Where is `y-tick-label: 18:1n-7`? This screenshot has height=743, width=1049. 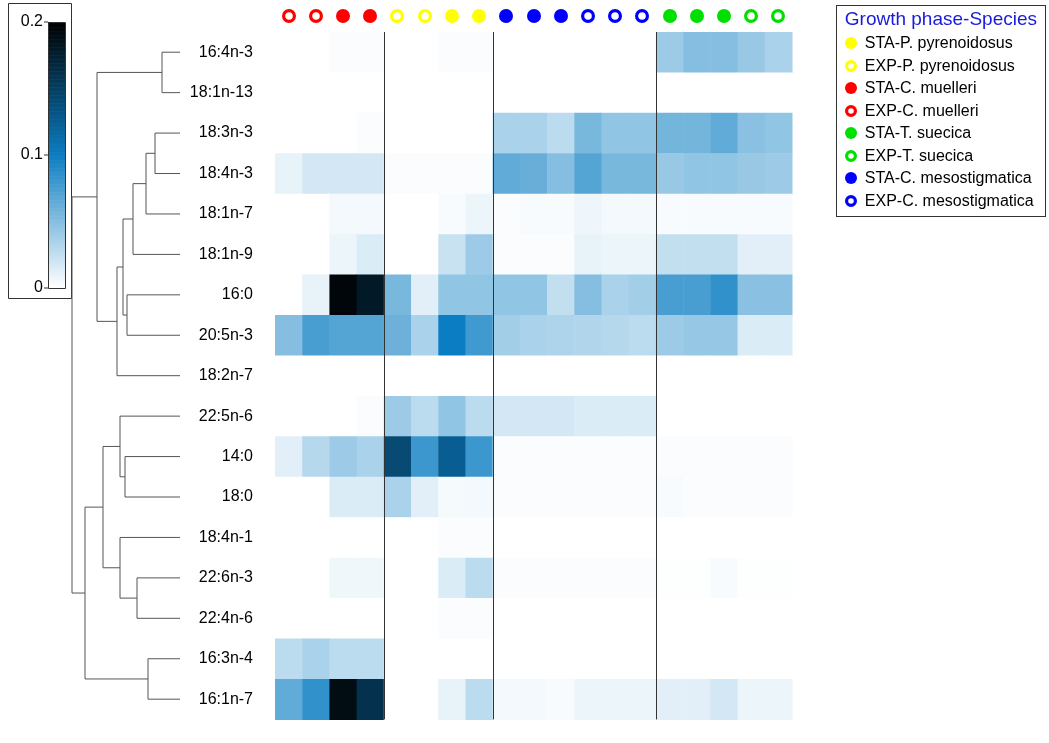
y-tick-label: 18:1n-7 is located at coordinates (226, 213).